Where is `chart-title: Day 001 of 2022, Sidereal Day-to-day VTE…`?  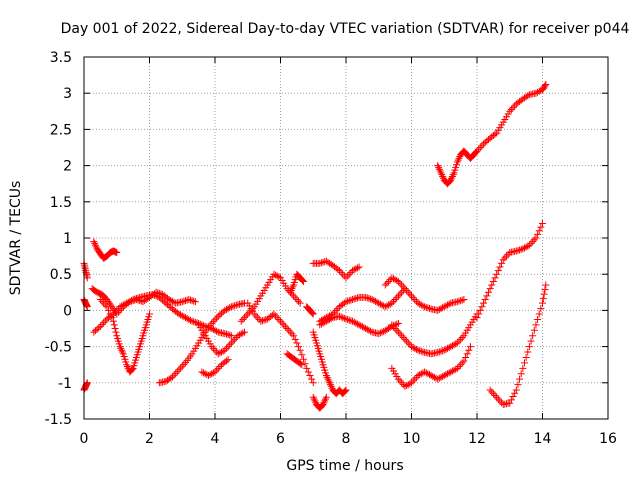
chart-title: Day 001 of 2022, Sidereal Day-to-day VTE… is located at coordinates (345, 29).